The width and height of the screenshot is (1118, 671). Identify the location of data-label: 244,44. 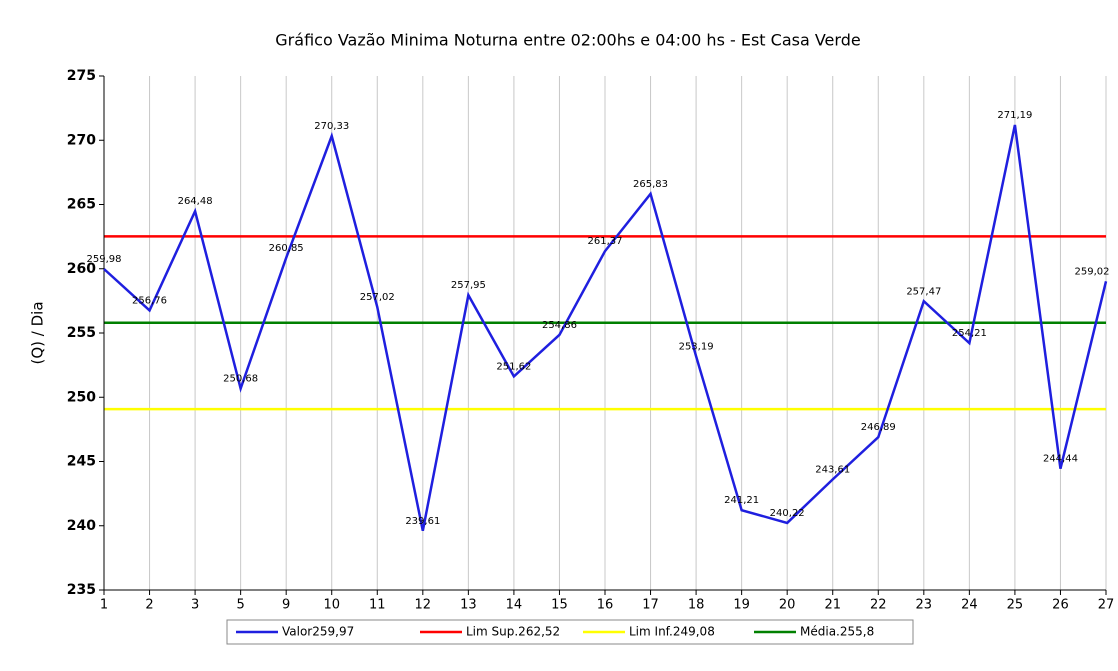
(1060, 459).